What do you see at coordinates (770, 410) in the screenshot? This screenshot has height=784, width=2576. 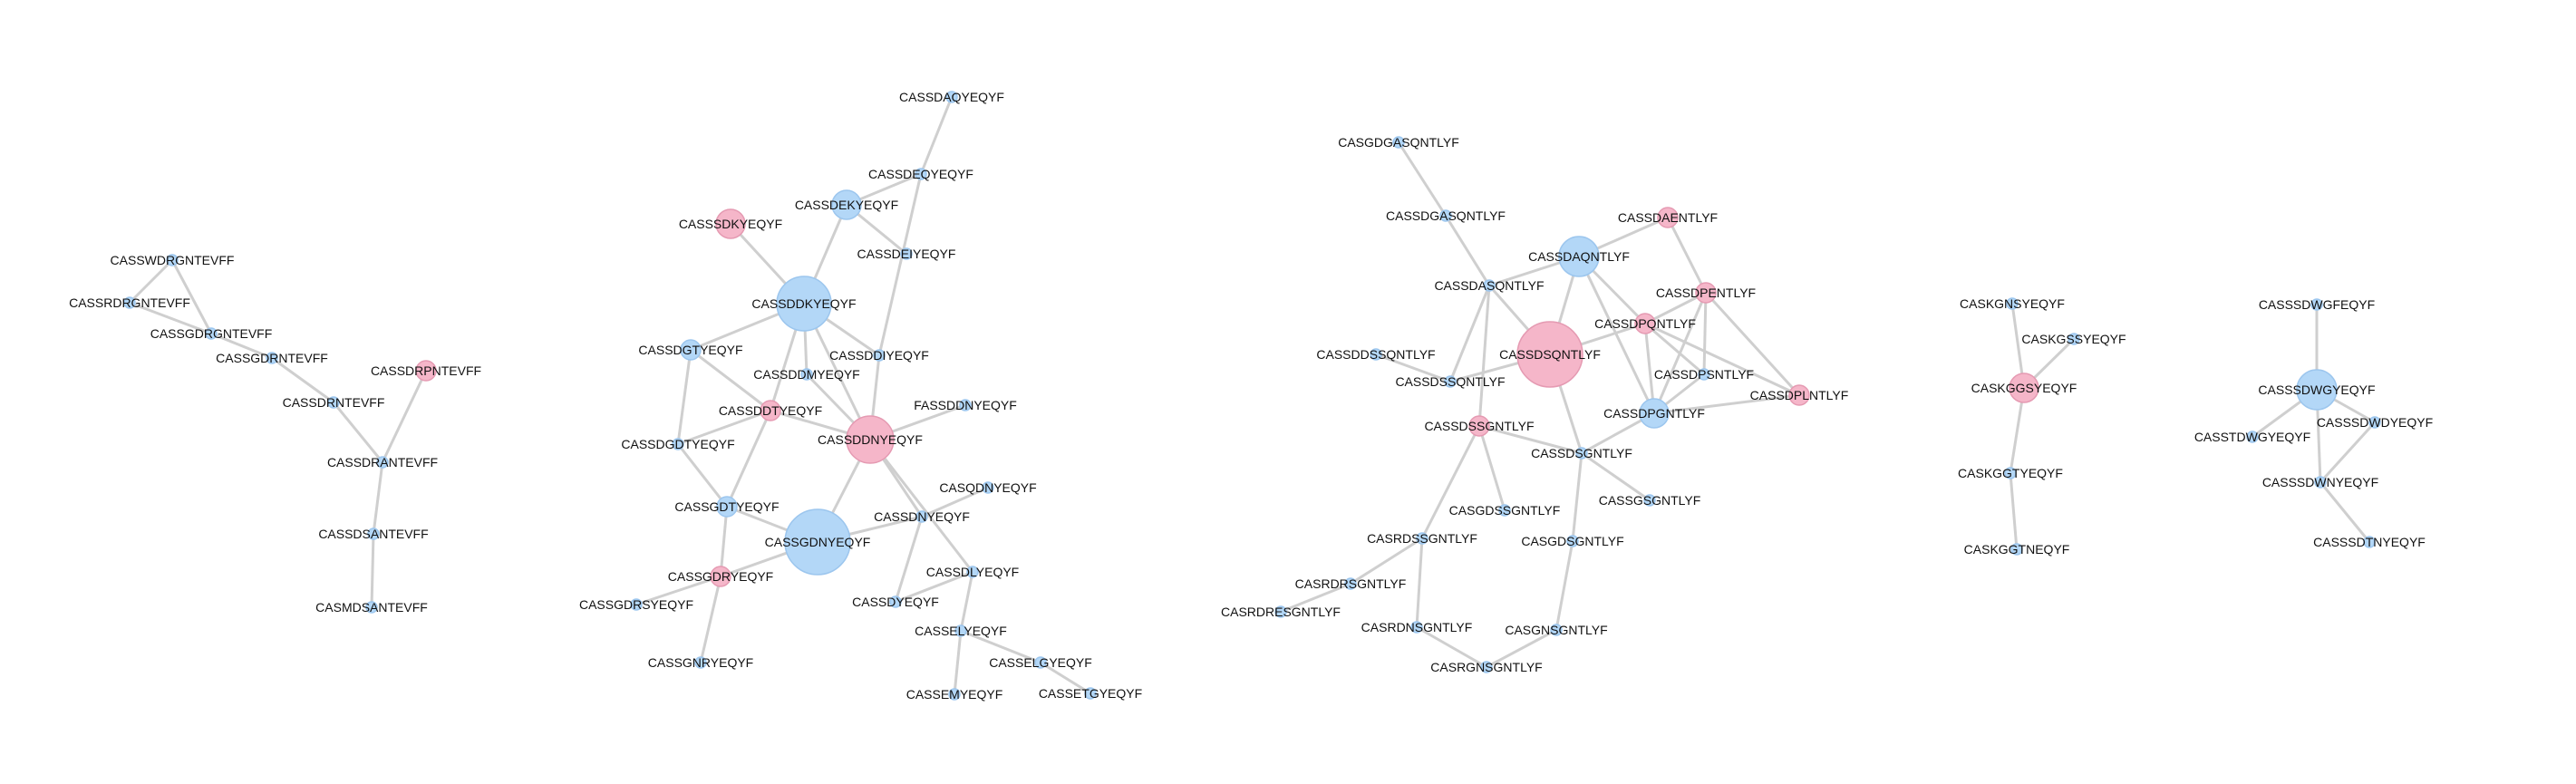 I see `node-cassddtyeqyf` at bounding box center [770, 410].